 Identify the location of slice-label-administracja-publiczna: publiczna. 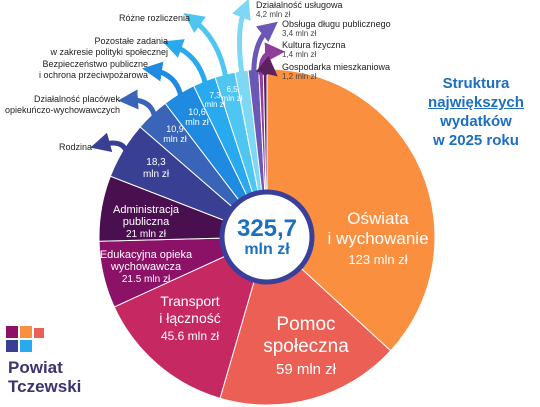
(146, 222).